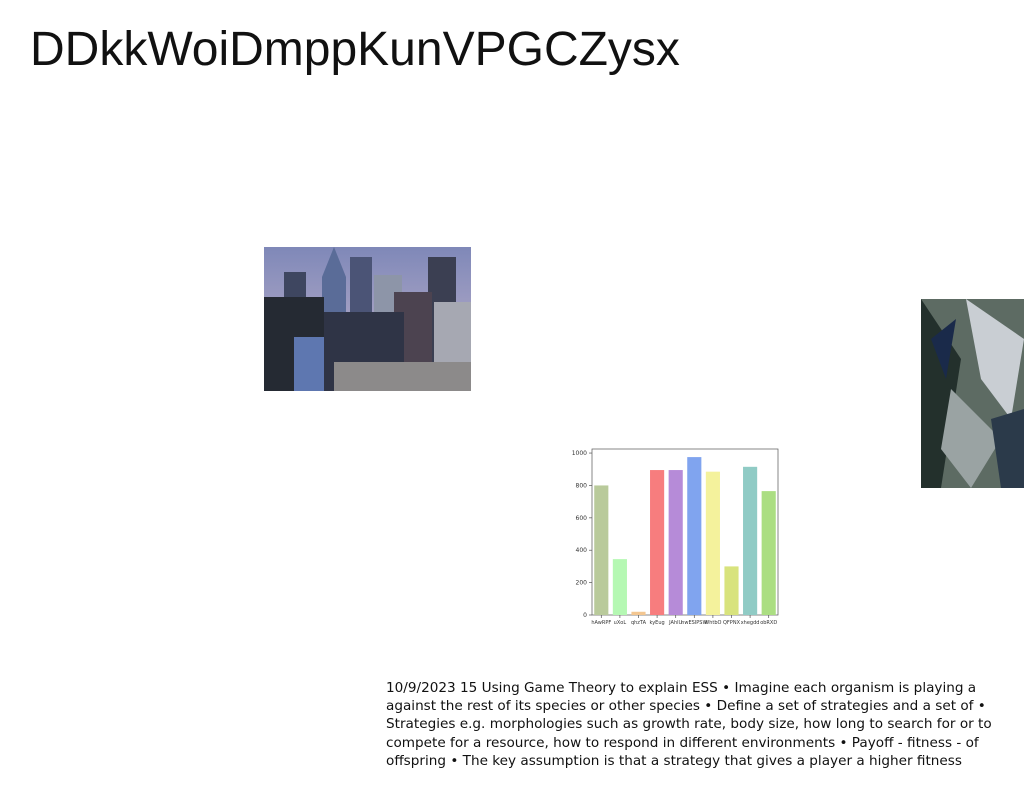 The image size is (1024, 788). Describe the element at coordinates (768, 623) in the screenshot. I see `x-tick-label: obRXD` at that location.